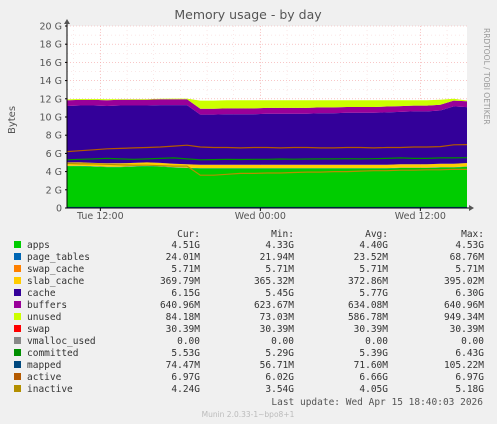 The width and height of the screenshot is (497, 424). I want to click on y-tick-label: 18 G, so click(51, 45).